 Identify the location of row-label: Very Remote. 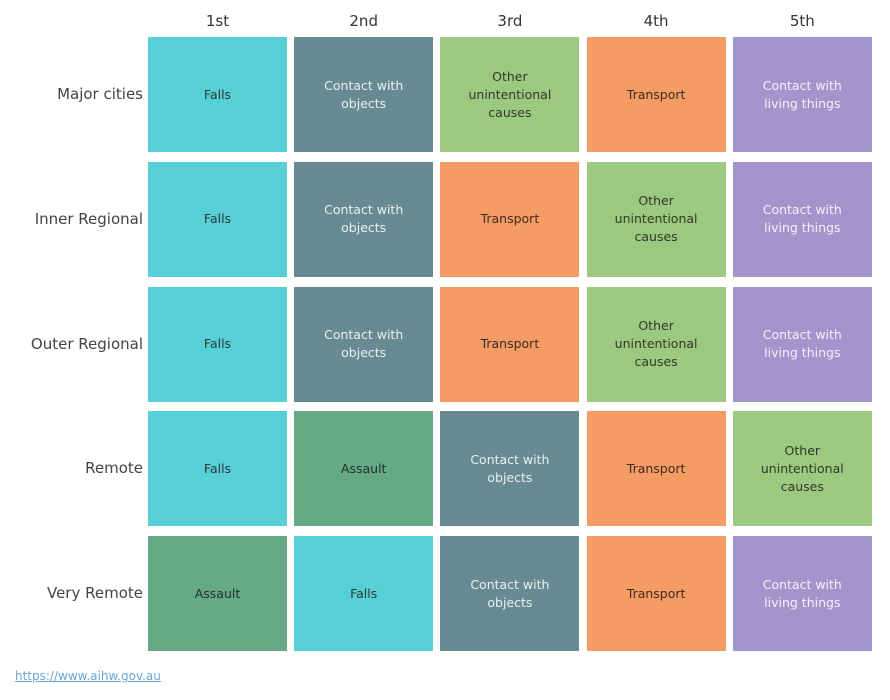
(94, 593).